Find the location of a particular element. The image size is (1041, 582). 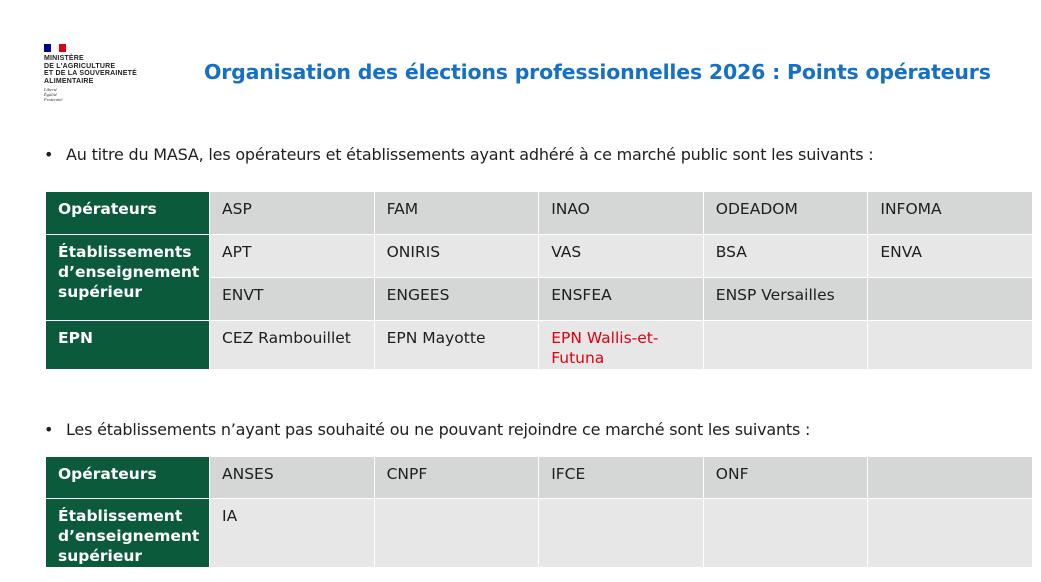

logo-line: DE L'AGRICULTURE is located at coordinates (80, 66).